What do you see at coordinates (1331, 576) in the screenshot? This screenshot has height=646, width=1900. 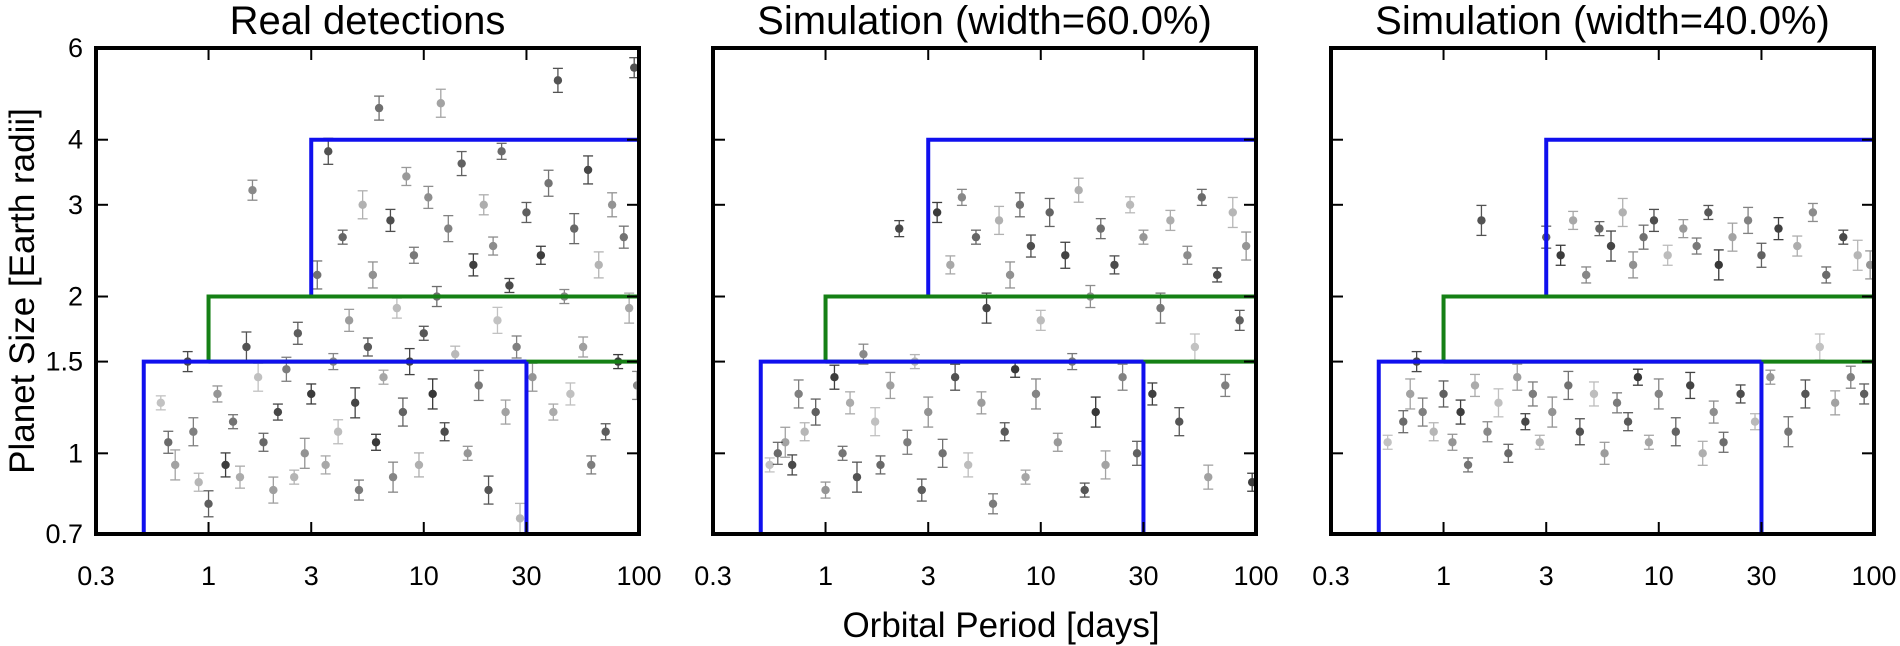 I see `x-tick-label: 0.3` at bounding box center [1331, 576].